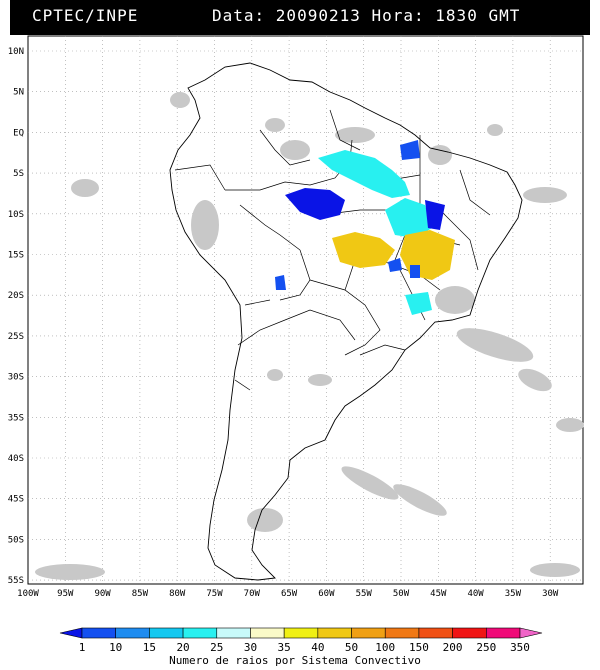 Image resolution: width=600 pixels, height=670 pixels. I want to click on lon-tick-label: 85W, so click(140, 594).